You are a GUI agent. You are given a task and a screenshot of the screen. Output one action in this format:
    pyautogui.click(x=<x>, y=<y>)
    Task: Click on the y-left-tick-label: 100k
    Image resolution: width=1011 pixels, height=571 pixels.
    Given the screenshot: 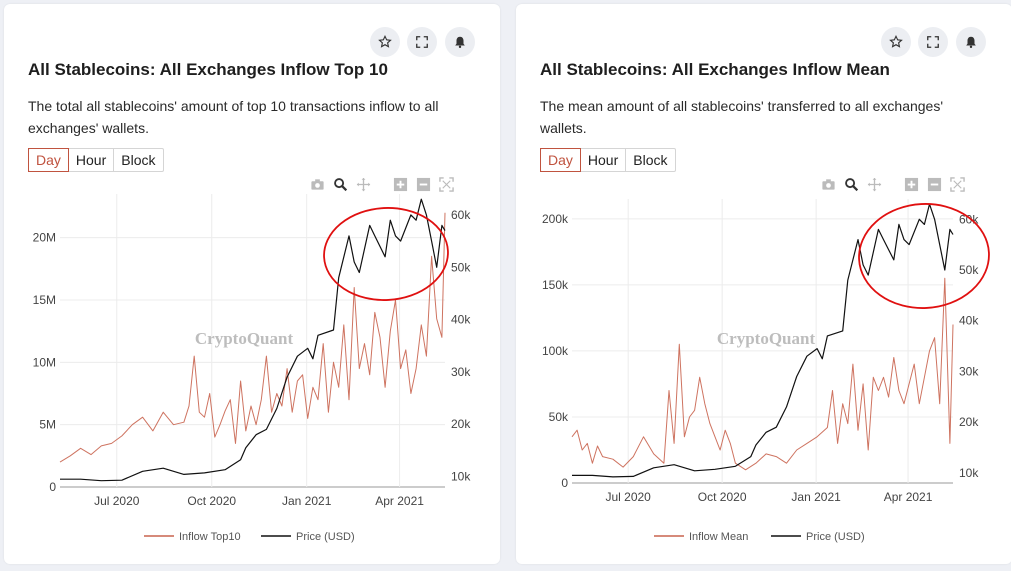 What is the action you would take?
    pyautogui.click(x=555, y=351)
    